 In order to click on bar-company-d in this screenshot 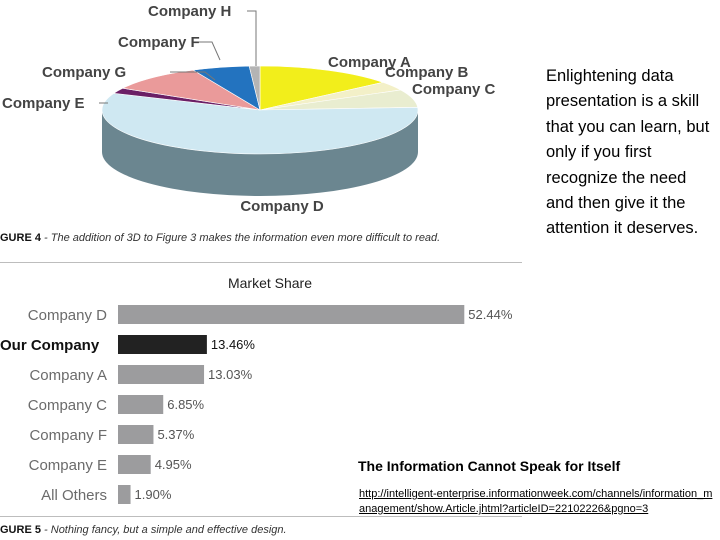, I will do `click(291, 314)`.